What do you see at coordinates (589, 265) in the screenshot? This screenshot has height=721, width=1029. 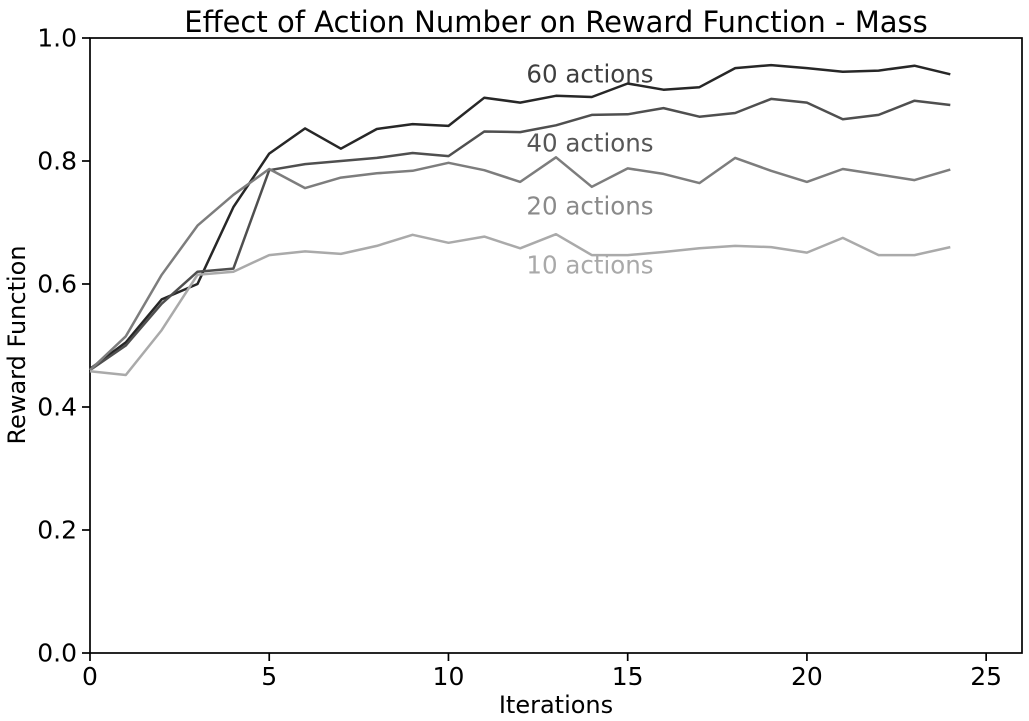 I see `series-label-10-actions: 10 actions` at bounding box center [589, 265].